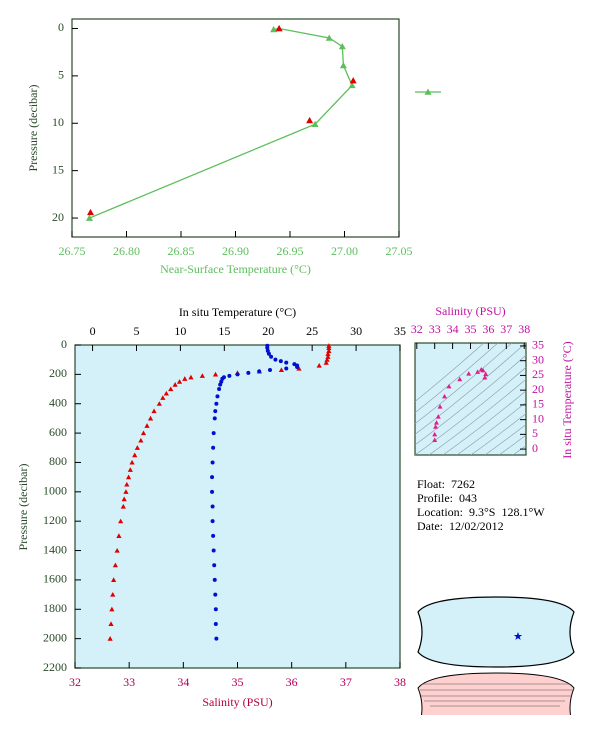  I want to click on left-tick-label: 20, so click(58, 217).